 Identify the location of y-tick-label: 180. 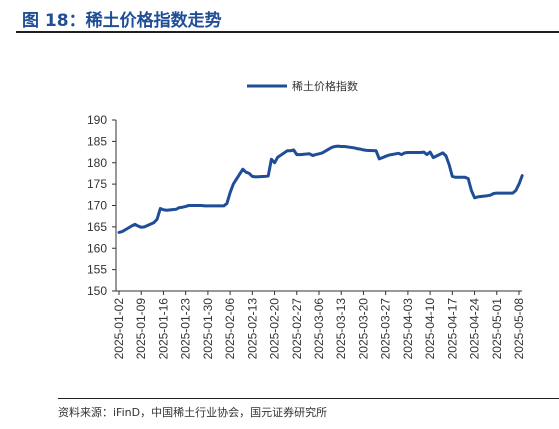
(97, 163).